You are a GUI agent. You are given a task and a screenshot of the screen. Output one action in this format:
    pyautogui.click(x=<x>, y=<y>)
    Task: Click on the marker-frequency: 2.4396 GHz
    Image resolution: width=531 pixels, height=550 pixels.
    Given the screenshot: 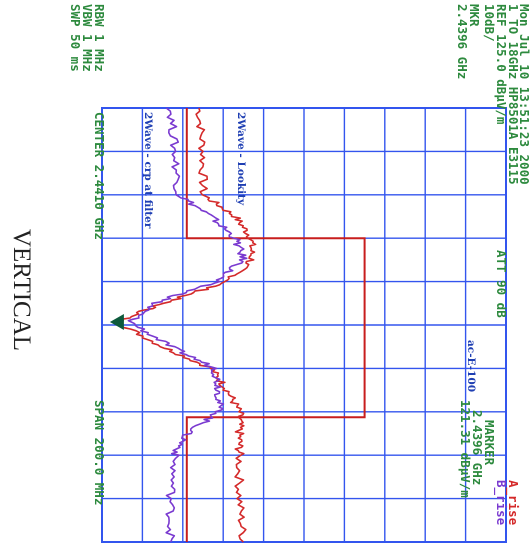 What is the action you would take?
    pyautogui.click(x=477, y=447)
    